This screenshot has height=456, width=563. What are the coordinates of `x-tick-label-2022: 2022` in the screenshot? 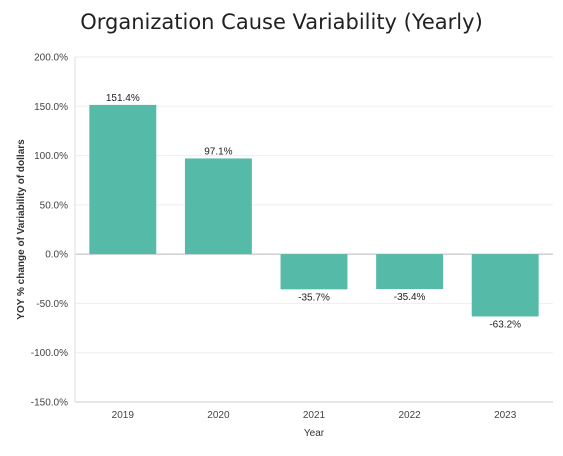 It's located at (409, 415).